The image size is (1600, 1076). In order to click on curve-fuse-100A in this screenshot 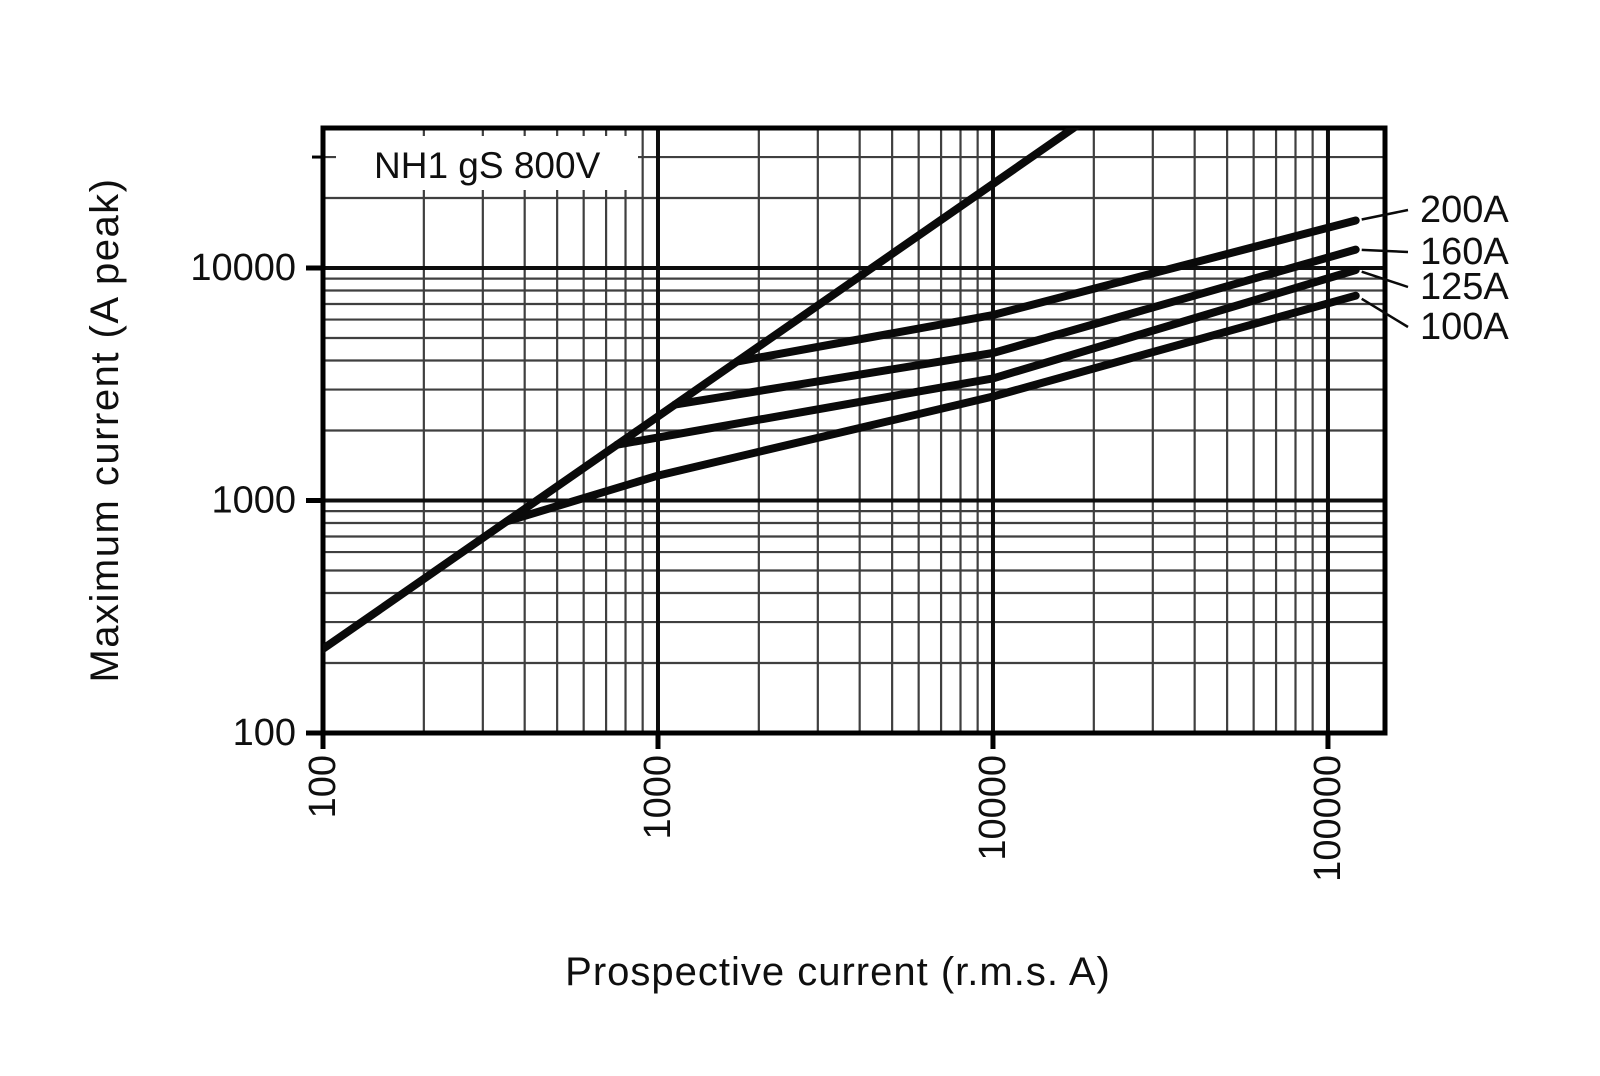, I will do `click(931, 408)`.